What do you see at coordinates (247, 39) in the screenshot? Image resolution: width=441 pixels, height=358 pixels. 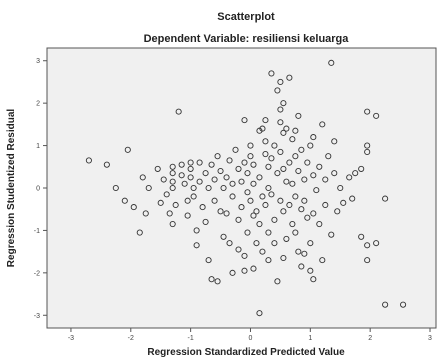 I see `chart-subtitle: Dependent Variable: resiliensi keluarga` at bounding box center [247, 39].